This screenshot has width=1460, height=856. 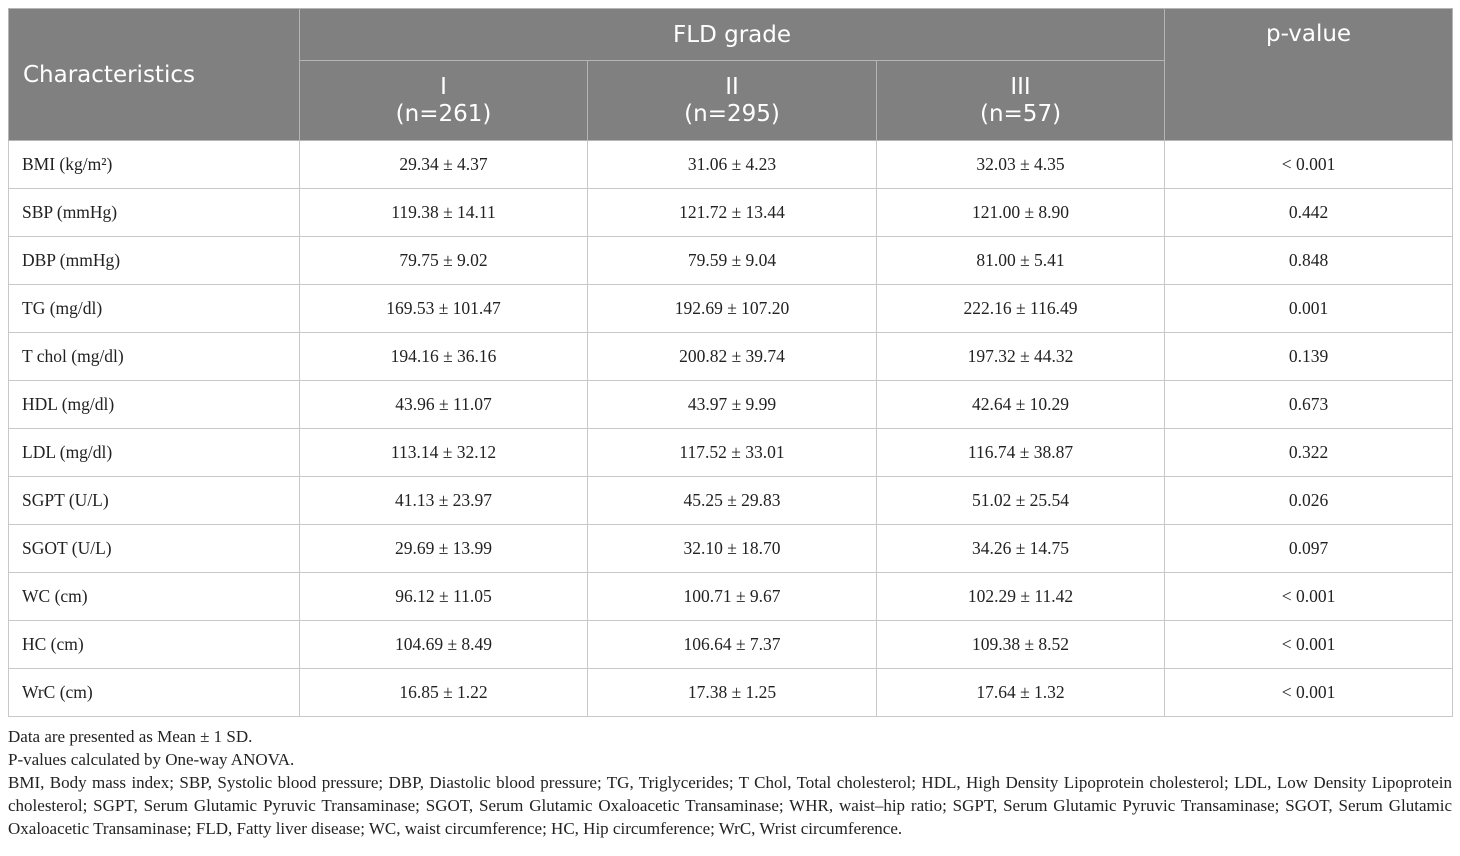 I want to click on cell: 32.10 ± 18.70, so click(x=732, y=548).